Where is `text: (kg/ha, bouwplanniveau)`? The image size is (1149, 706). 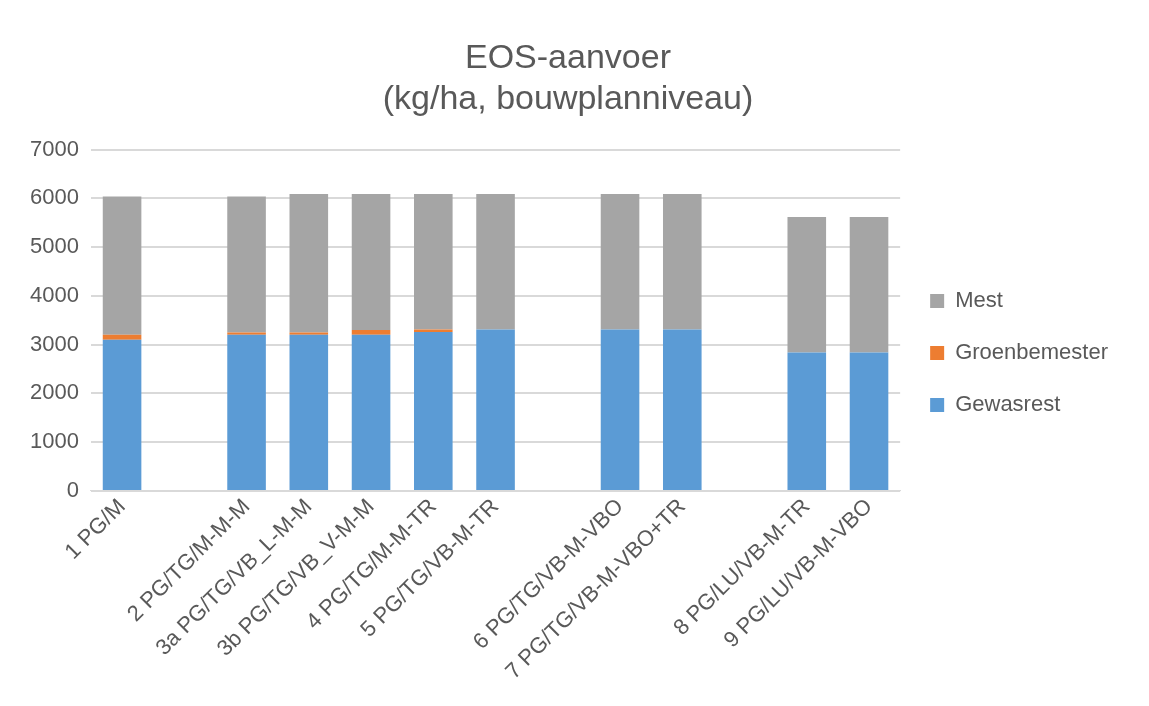
text: (kg/ha, bouwplanniveau) is located at coordinates (568, 96).